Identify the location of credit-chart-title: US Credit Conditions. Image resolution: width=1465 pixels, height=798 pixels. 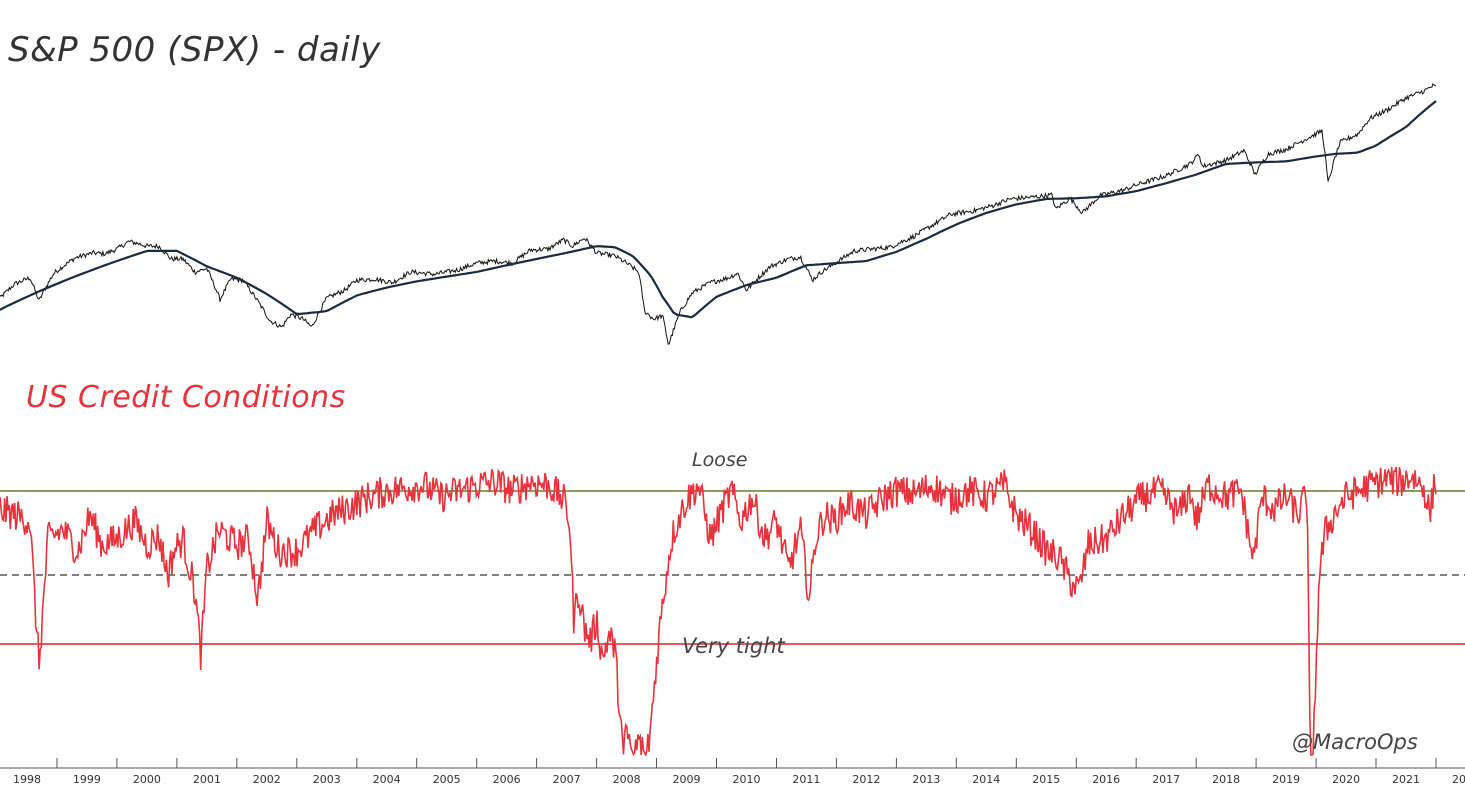
(186, 397).